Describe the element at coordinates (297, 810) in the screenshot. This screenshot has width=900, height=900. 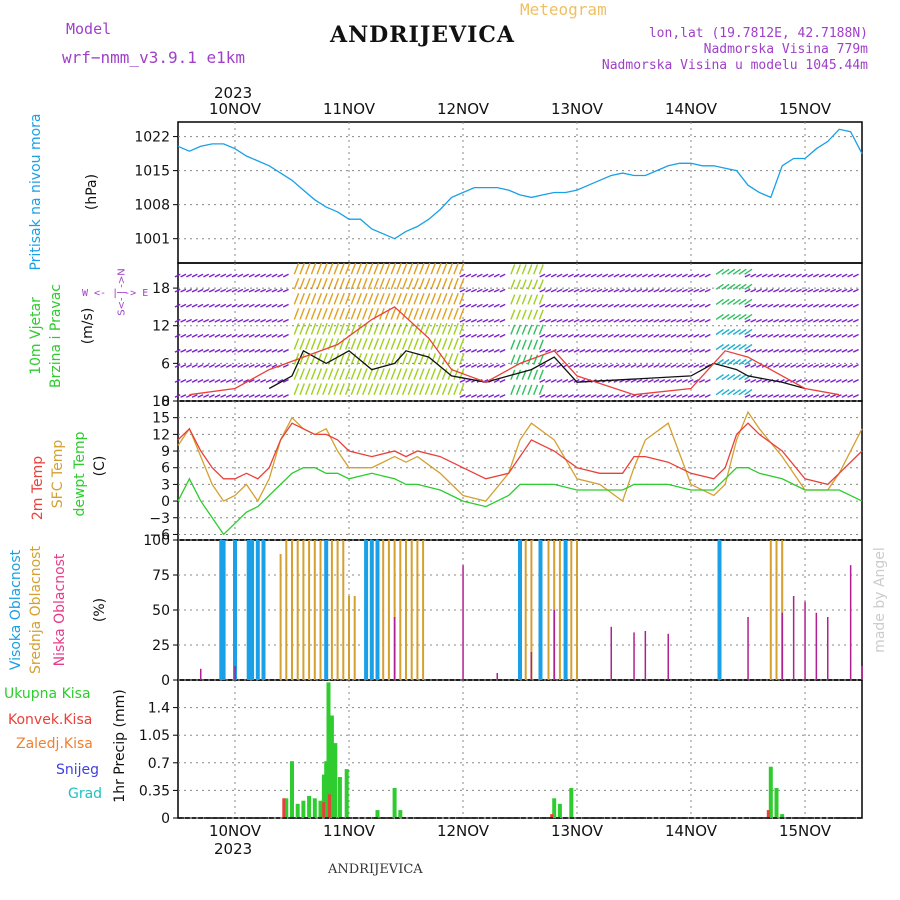
I see `precip-bar-total` at that location.